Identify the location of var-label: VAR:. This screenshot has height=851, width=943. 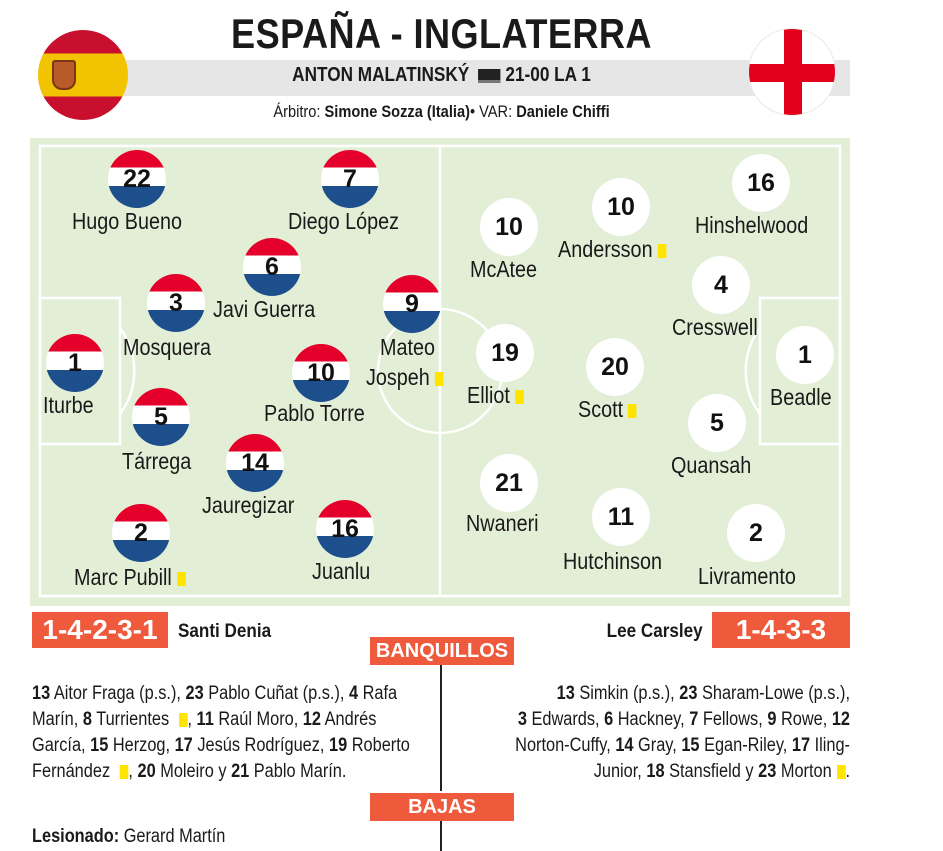
(498, 111).